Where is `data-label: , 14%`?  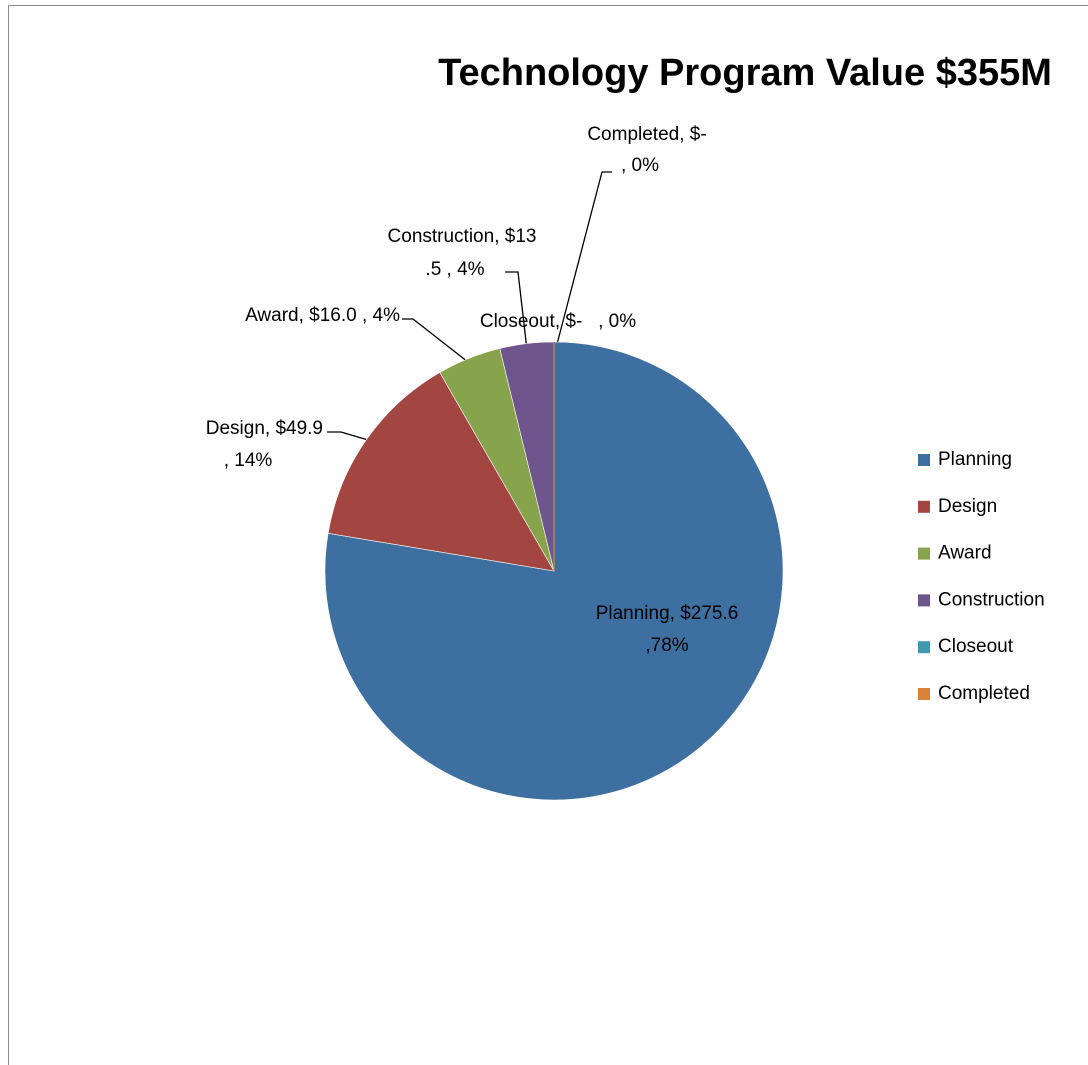
data-label: , 14% is located at coordinates (248, 460).